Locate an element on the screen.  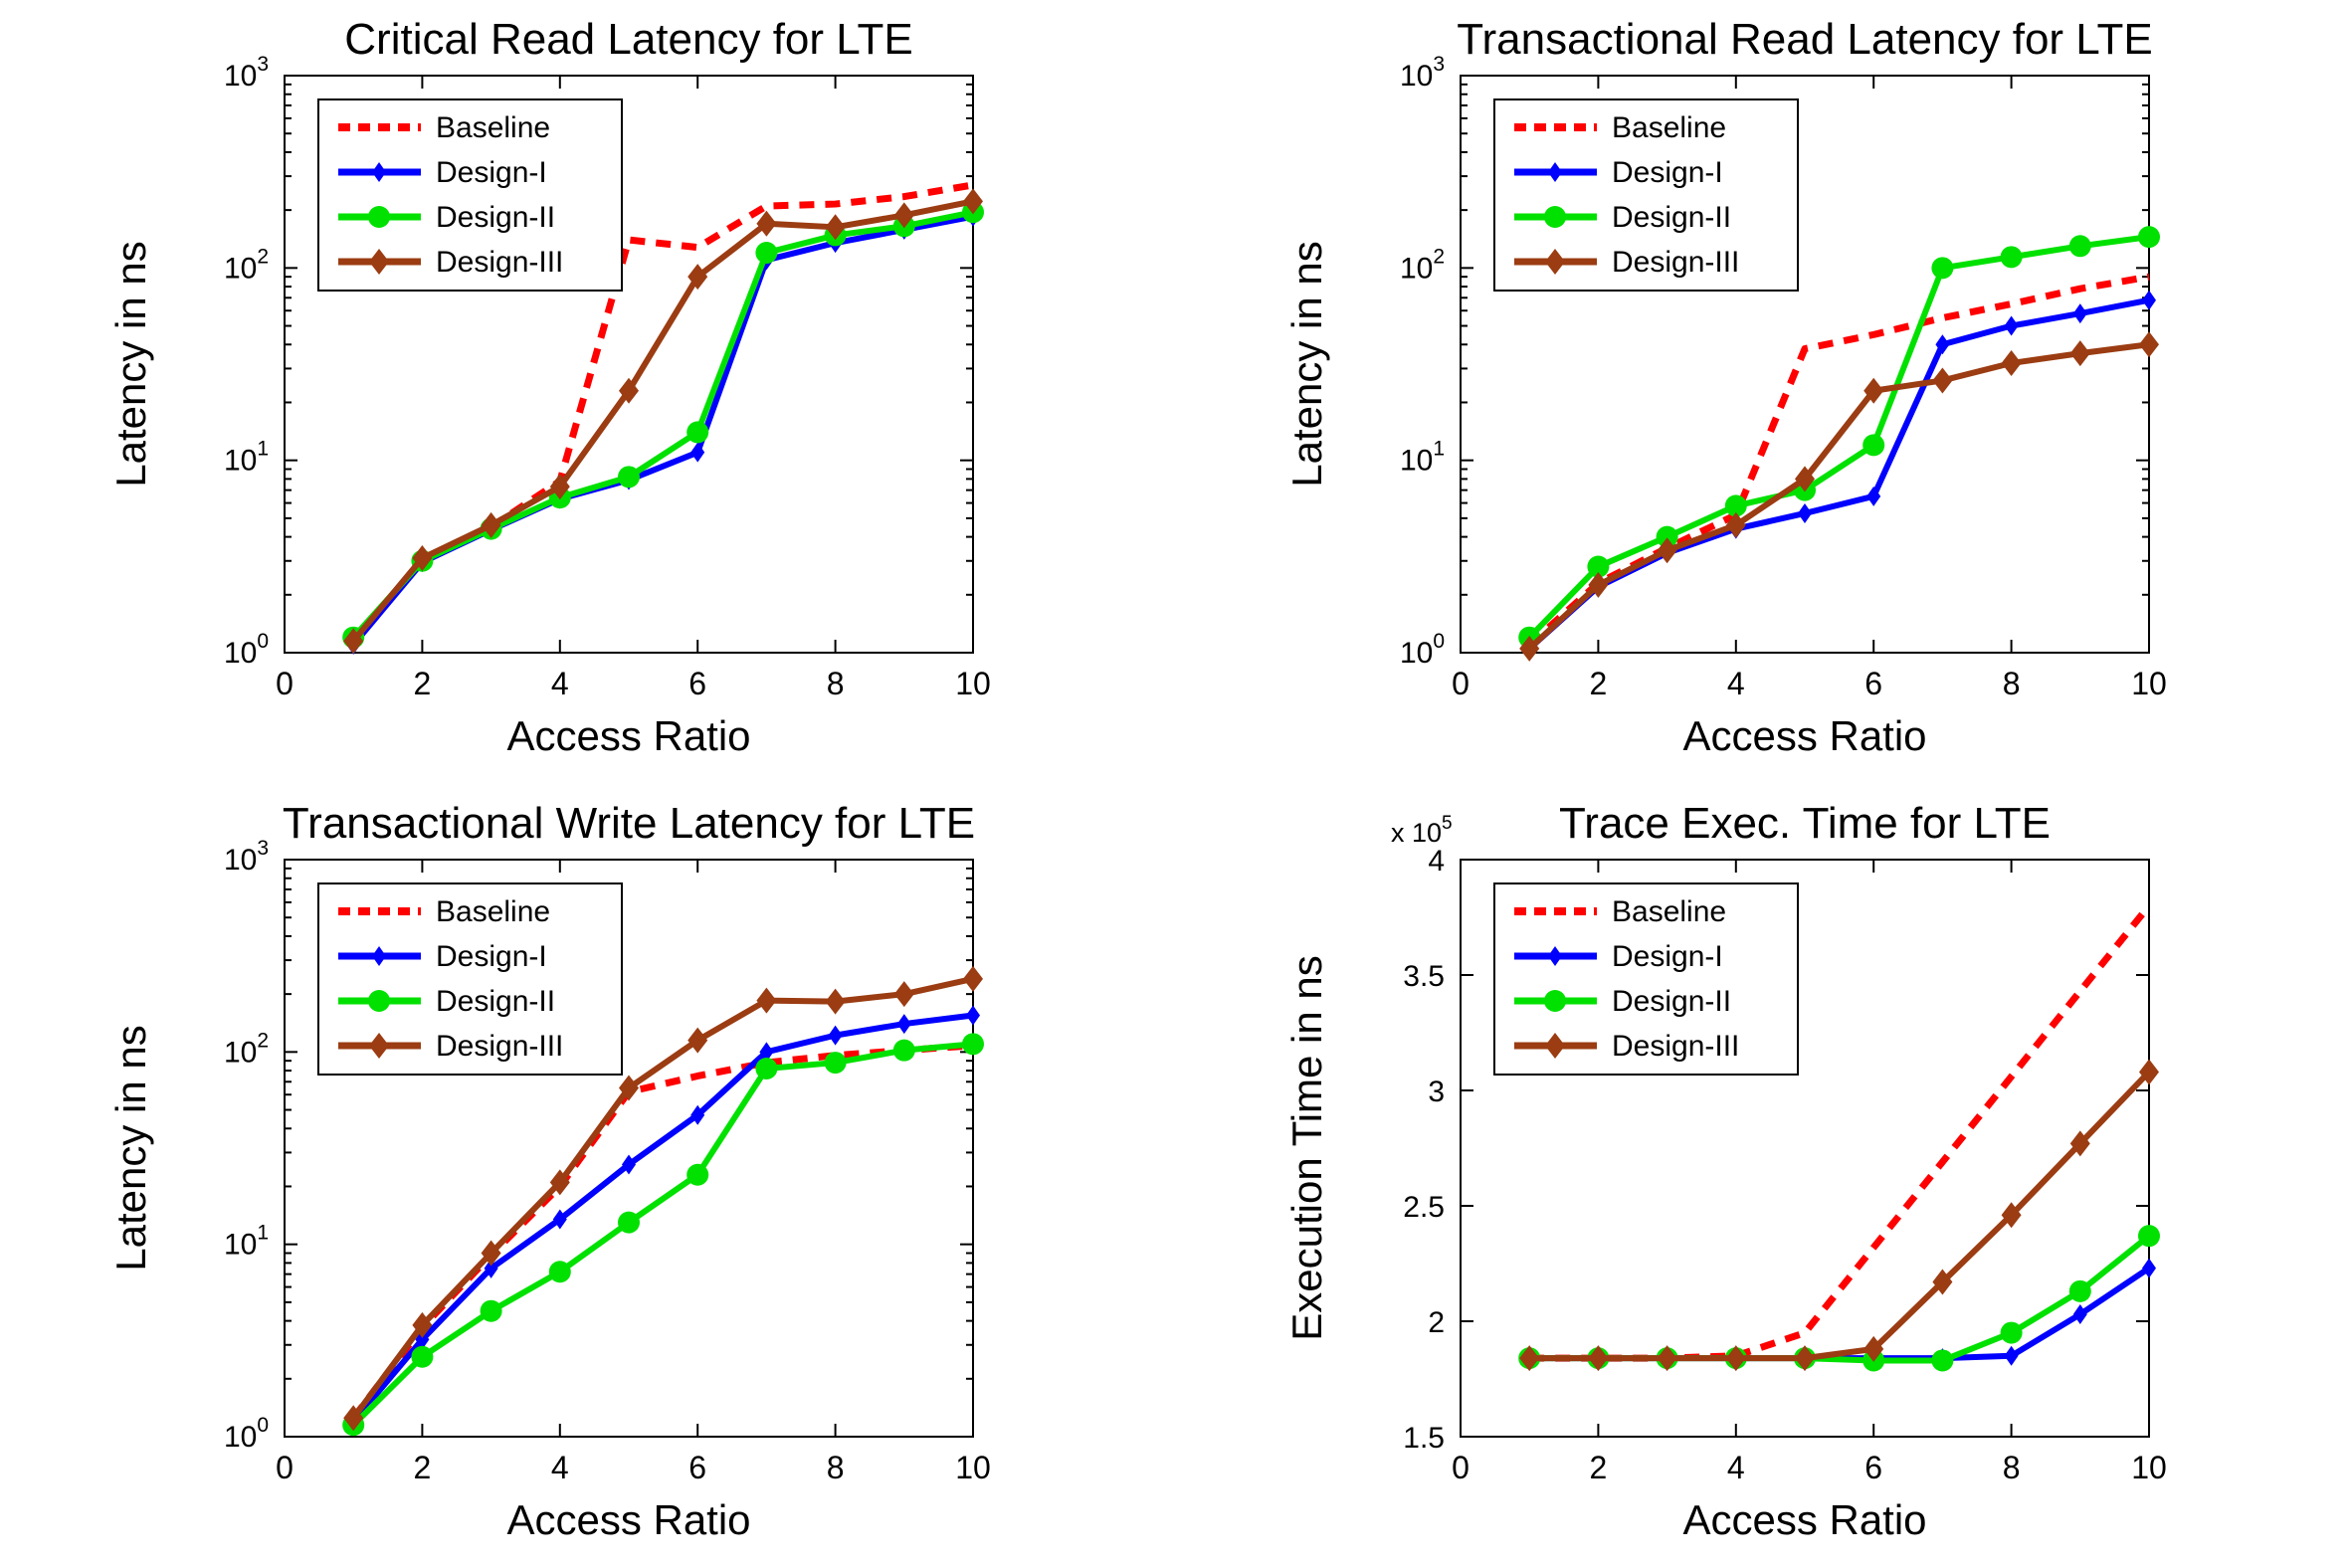
y-tick-label: 10¹ is located at coordinates (246, 458).